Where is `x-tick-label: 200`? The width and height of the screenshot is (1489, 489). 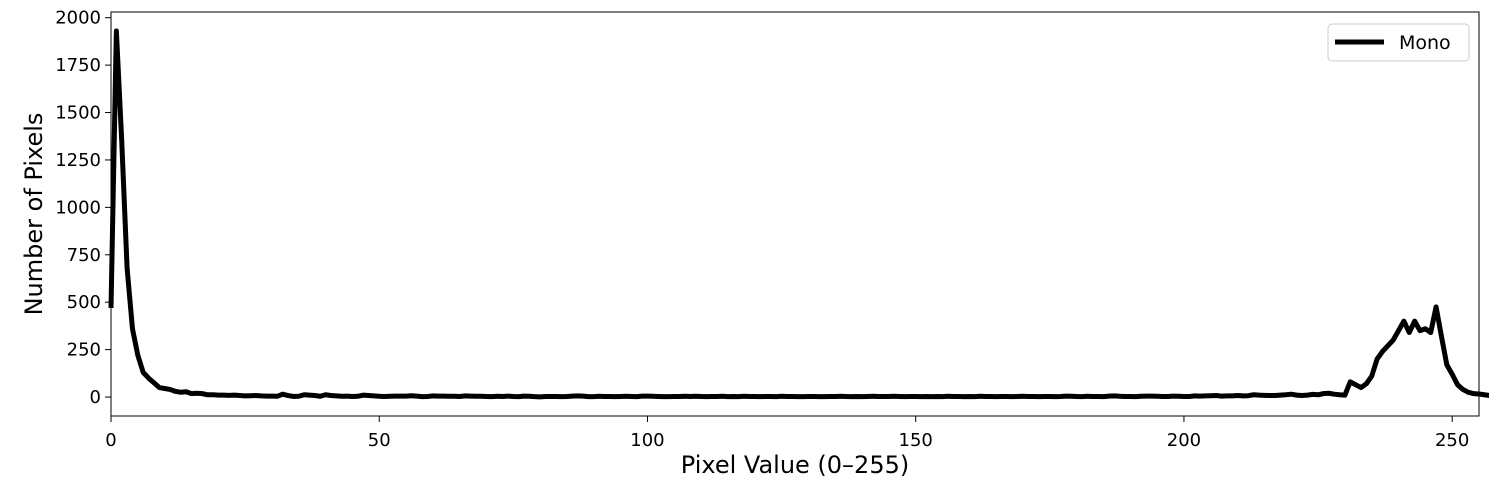
x-tick-label: 200 is located at coordinates (1184, 440).